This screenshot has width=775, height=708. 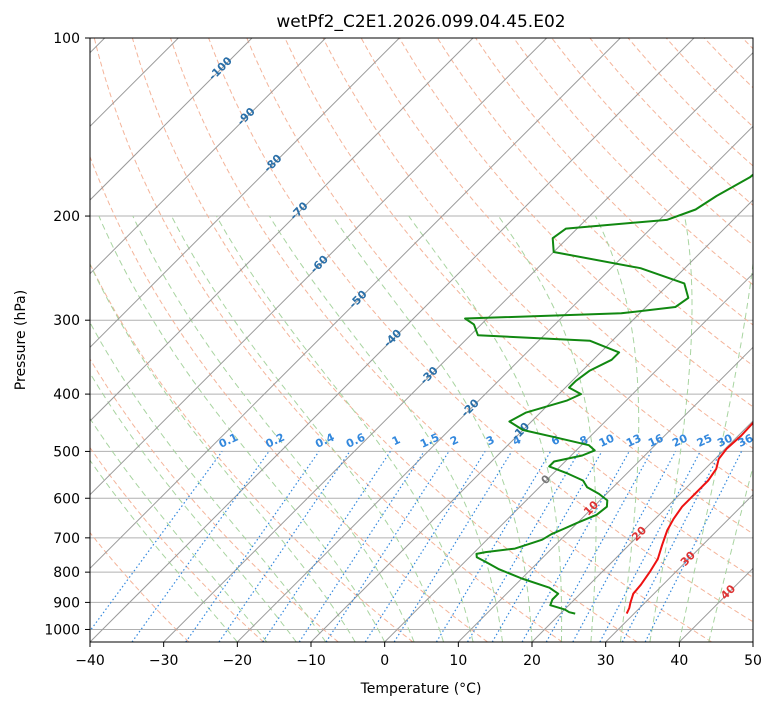 I want to click on isotherm-label: -70, so click(x=298, y=210).